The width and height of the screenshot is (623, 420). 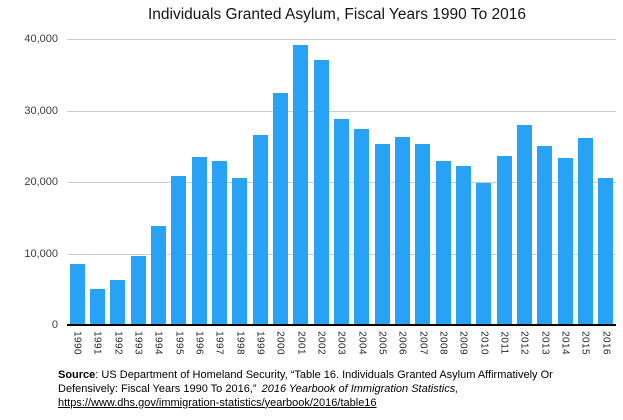 I want to click on bar-1994, so click(x=158, y=275).